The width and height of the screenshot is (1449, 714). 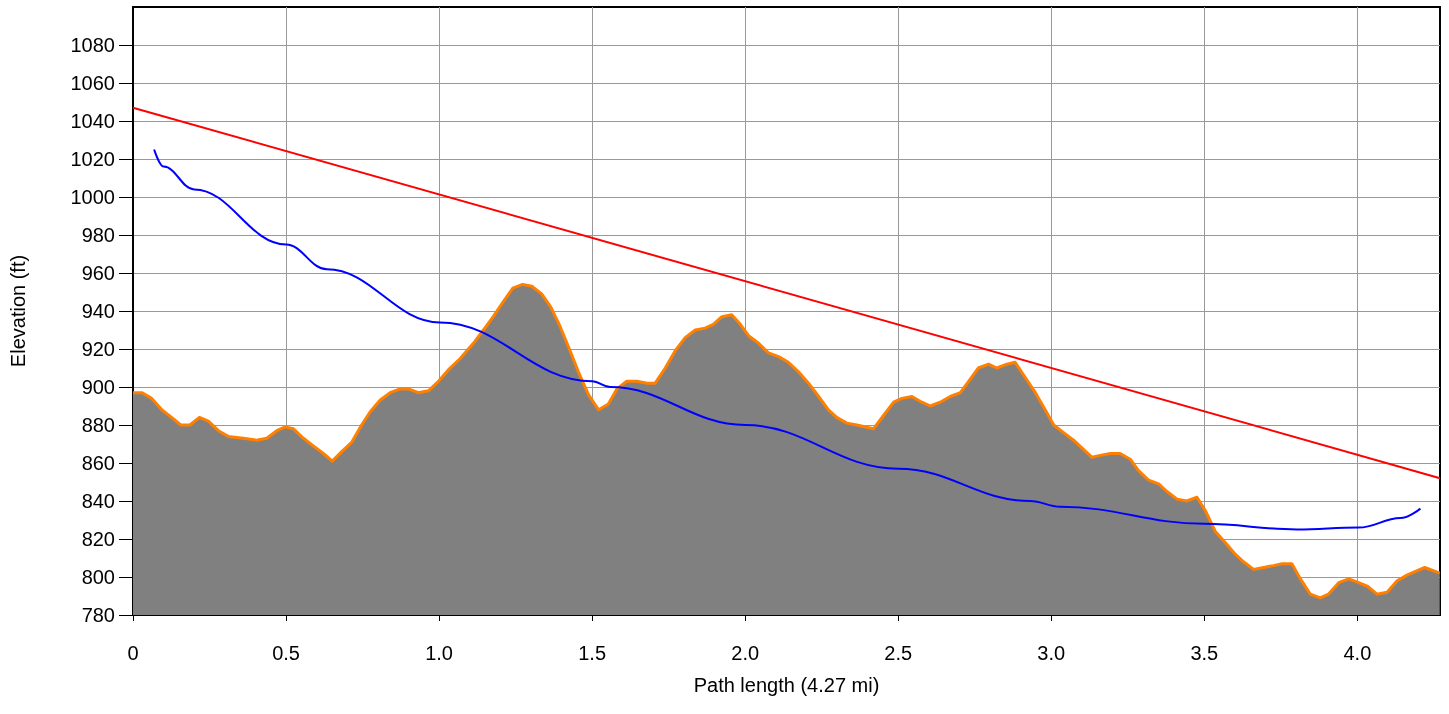 I want to click on x-tick-label: 2.5, so click(x=898, y=653).